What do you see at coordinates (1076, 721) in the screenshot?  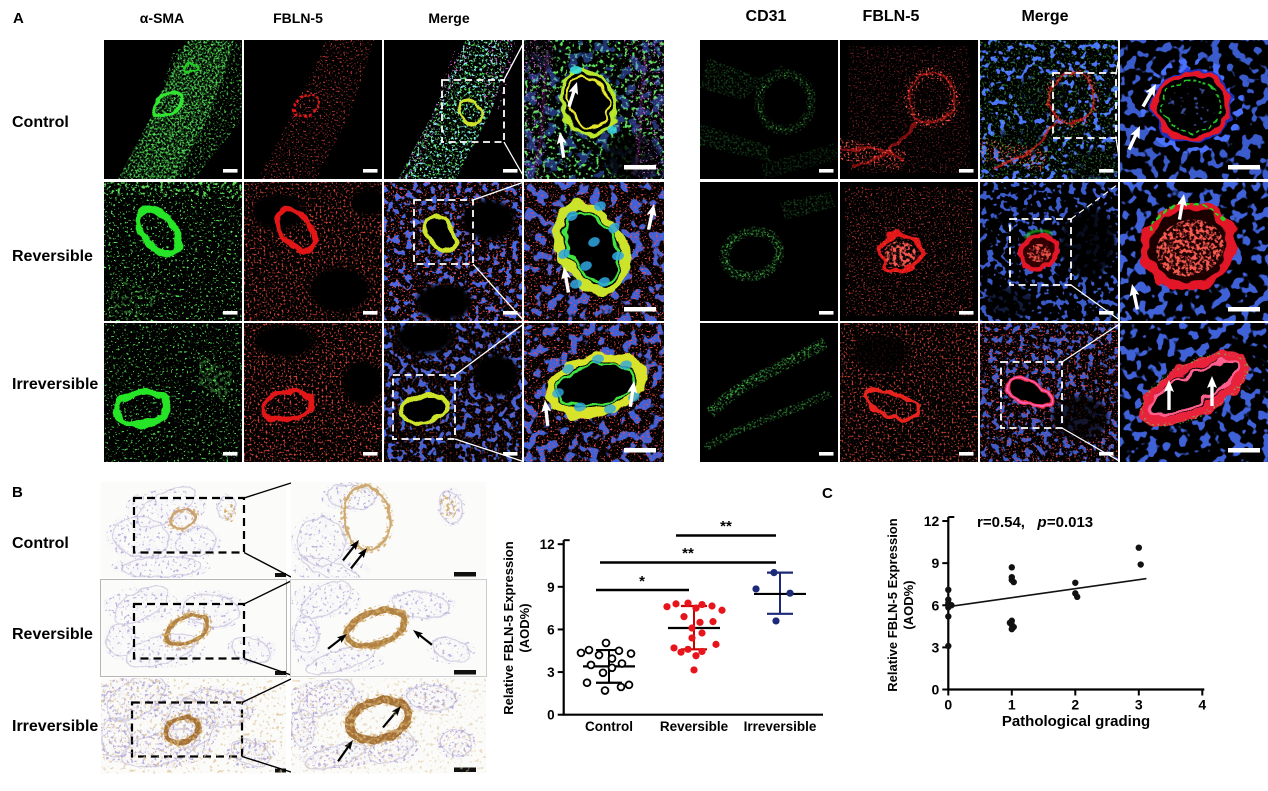 I see `svg-text: Pathological grading` at bounding box center [1076, 721].